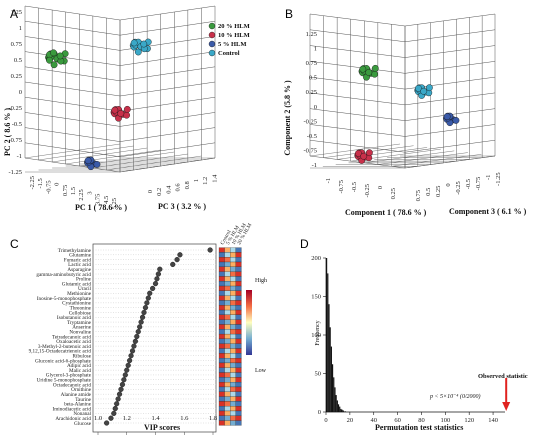  What do you see at coordinates (341, 187) in the screenshot?
I see `x-tick-label: -0.75` at bounding box center [341, 187].